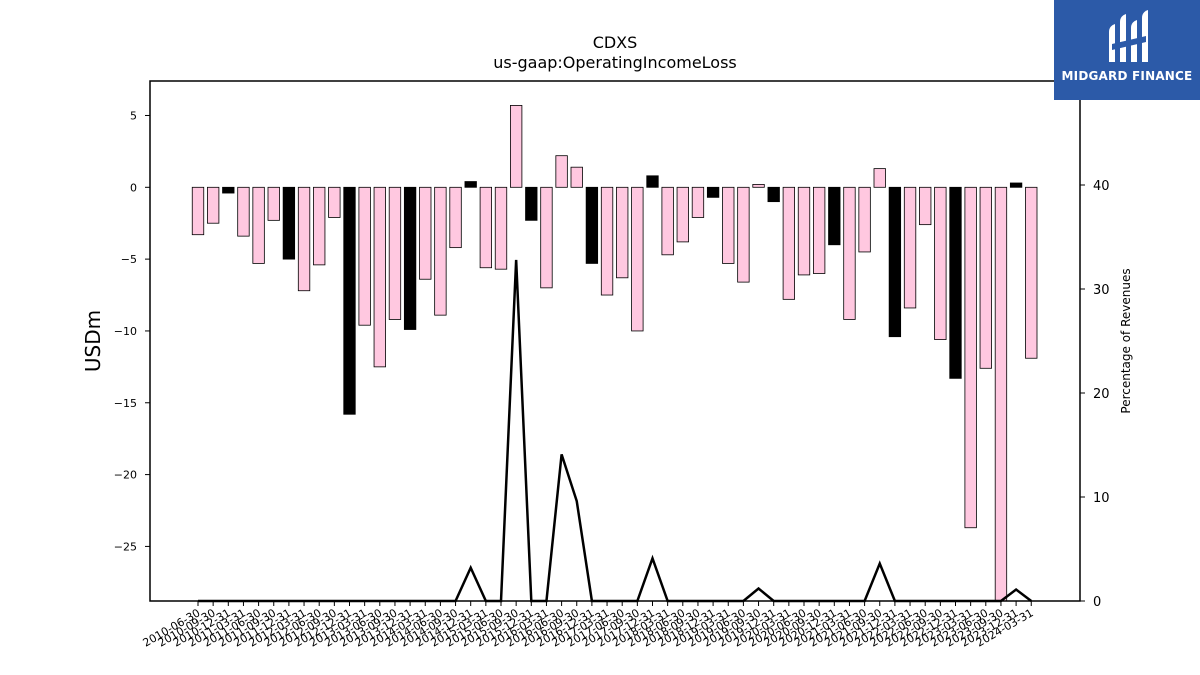  Describe the element at coordinates (1101, 394) in the screenshot. I see `y2-tick-label: 20` at that location.